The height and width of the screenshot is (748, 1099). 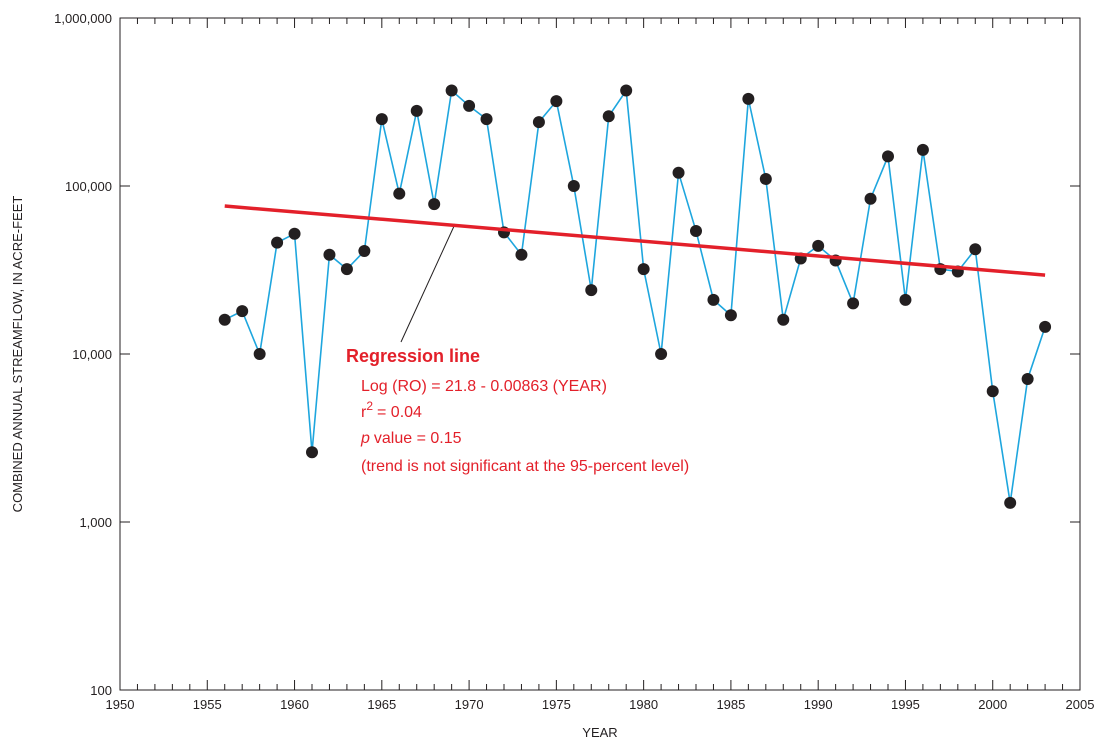 I want to click on x-tick-label: 1950, so click(x=120, y=704).